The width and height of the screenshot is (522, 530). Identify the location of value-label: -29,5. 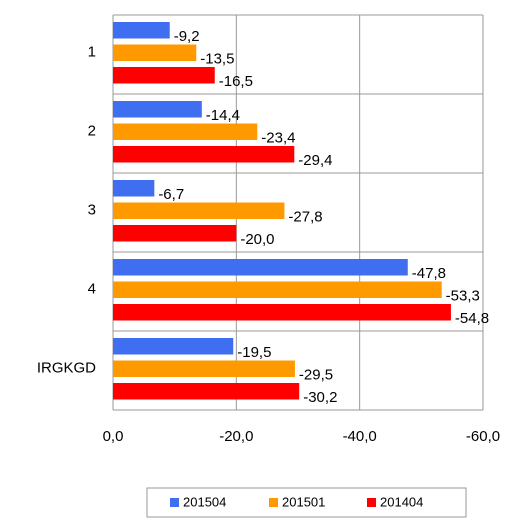
(316, 375).